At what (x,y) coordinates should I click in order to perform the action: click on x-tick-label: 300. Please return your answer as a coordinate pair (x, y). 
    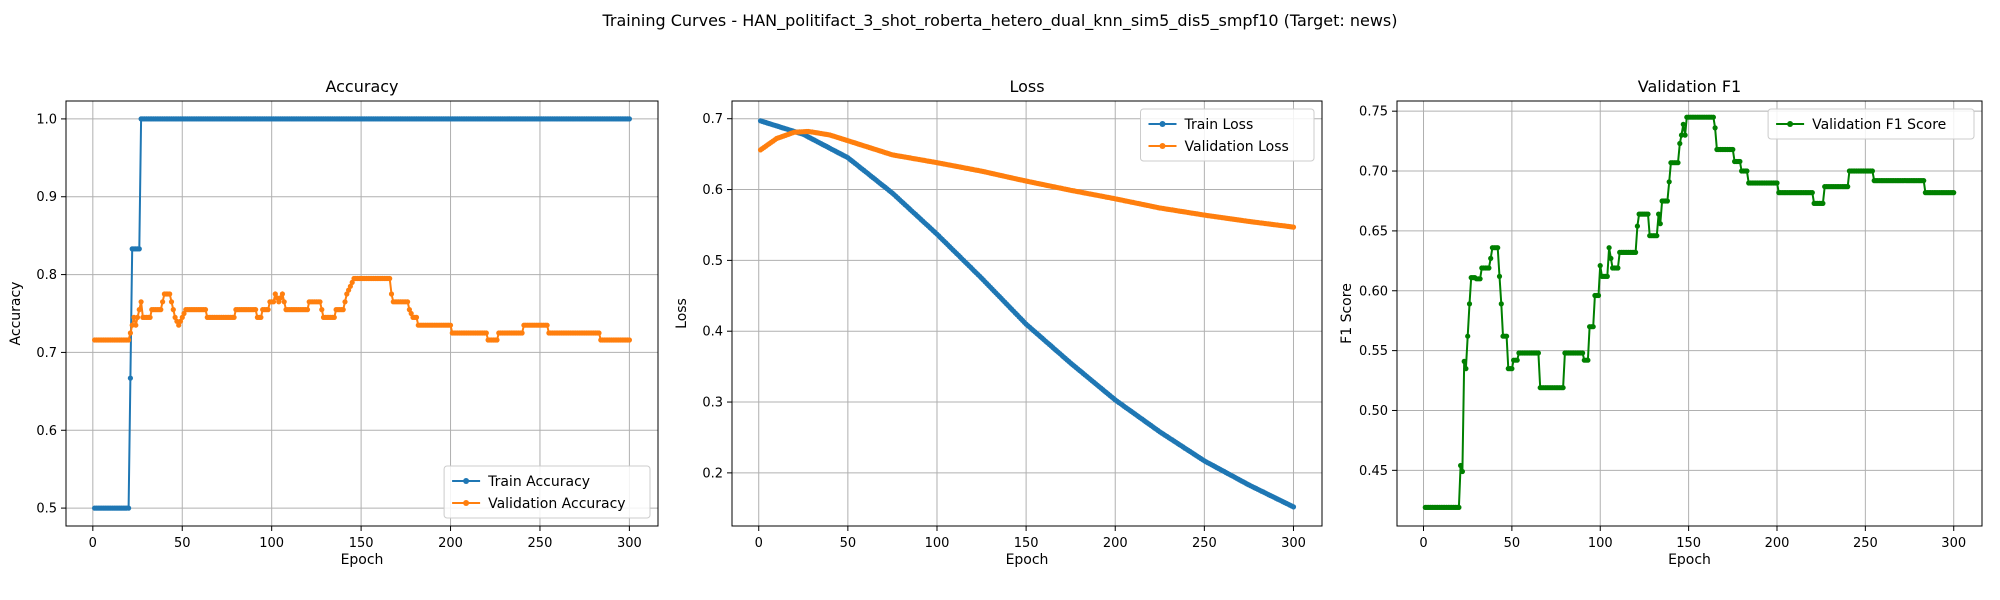
    Looking at the image, I should click on (629, 543).